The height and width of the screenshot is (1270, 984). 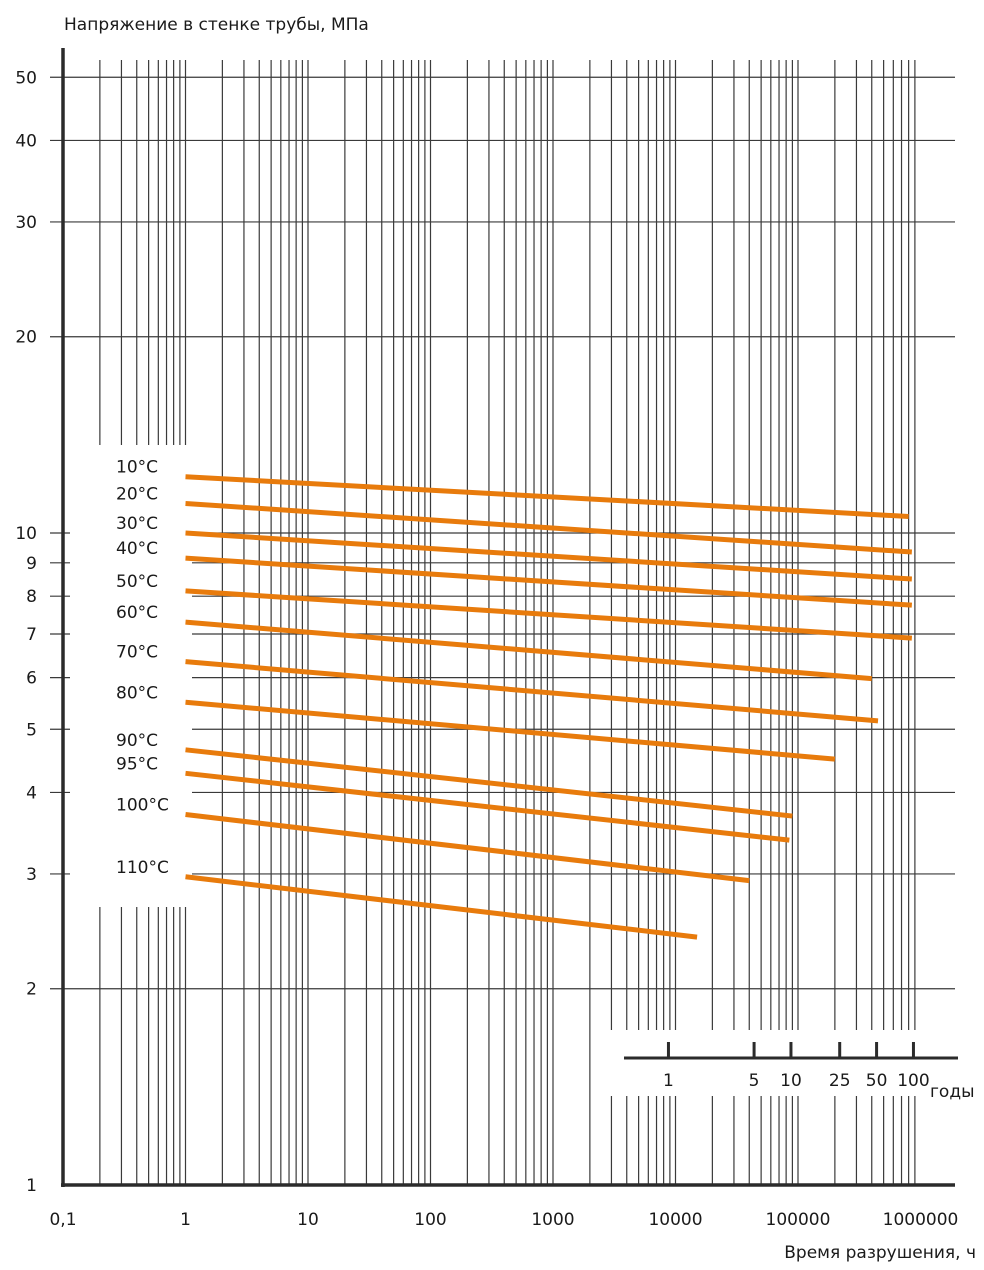 What do you see at coordinates (26, 223) in the screenshot?
I see `y-tick-label: 30` at bounding box center [26, 223].